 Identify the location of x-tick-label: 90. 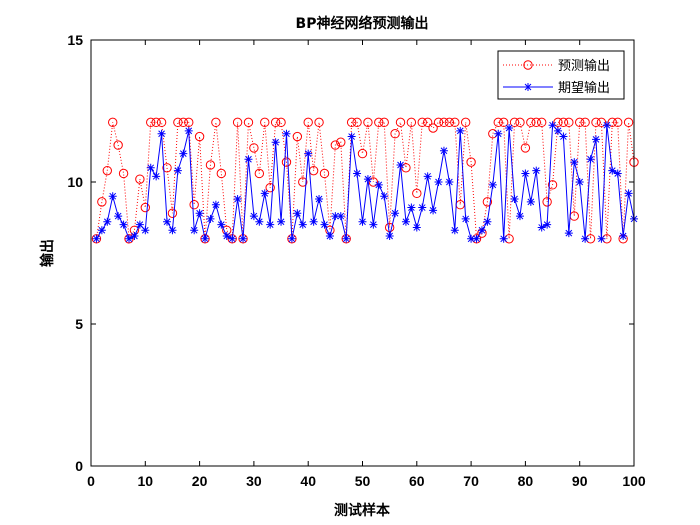
(580, 481).